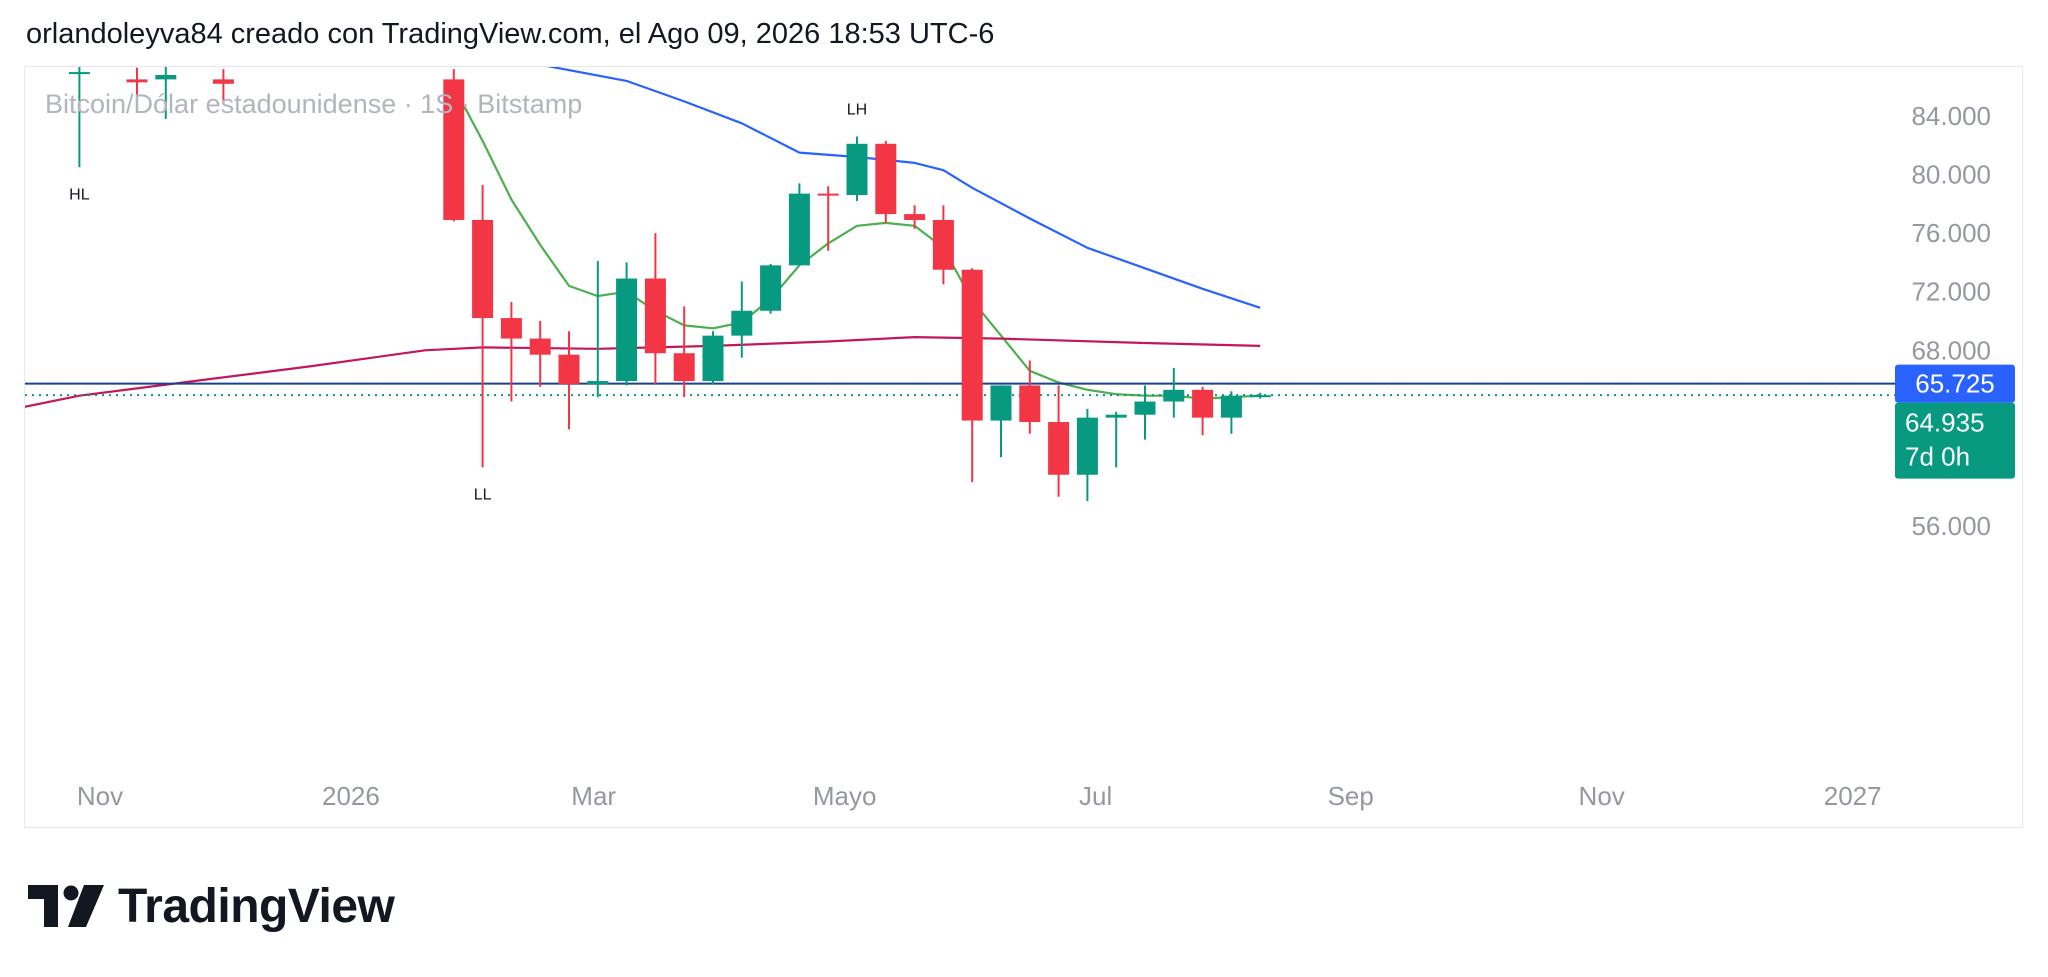 This screenshot has height=977, width=2048. What do you see at coordinates (1951, 233) in the screenshot?
I see `y-tick-label: 76.000` at bounding box center [1951, 233].